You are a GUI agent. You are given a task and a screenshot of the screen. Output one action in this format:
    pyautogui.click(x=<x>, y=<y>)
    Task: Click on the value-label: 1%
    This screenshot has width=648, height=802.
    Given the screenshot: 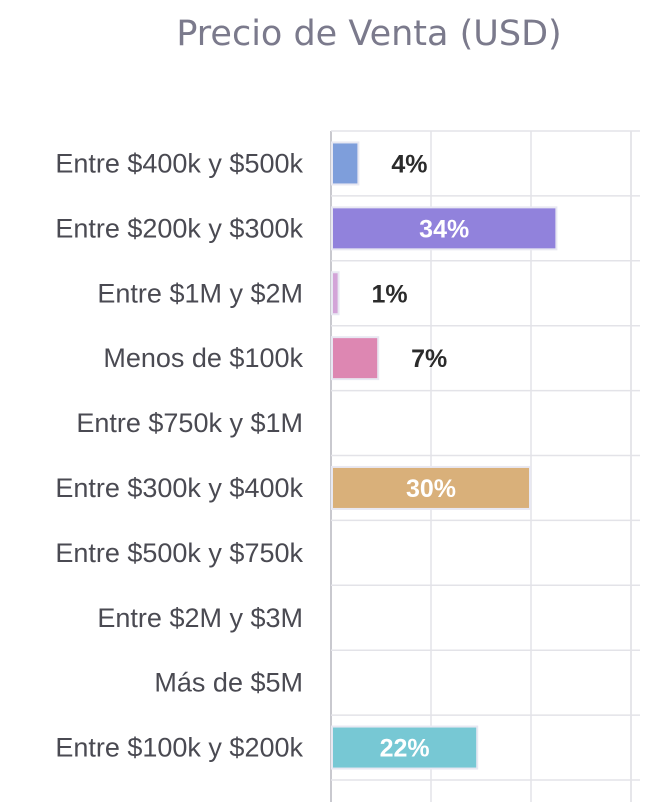 What is the action you would take?
    pyautogui.click(x=390, y=294)
    